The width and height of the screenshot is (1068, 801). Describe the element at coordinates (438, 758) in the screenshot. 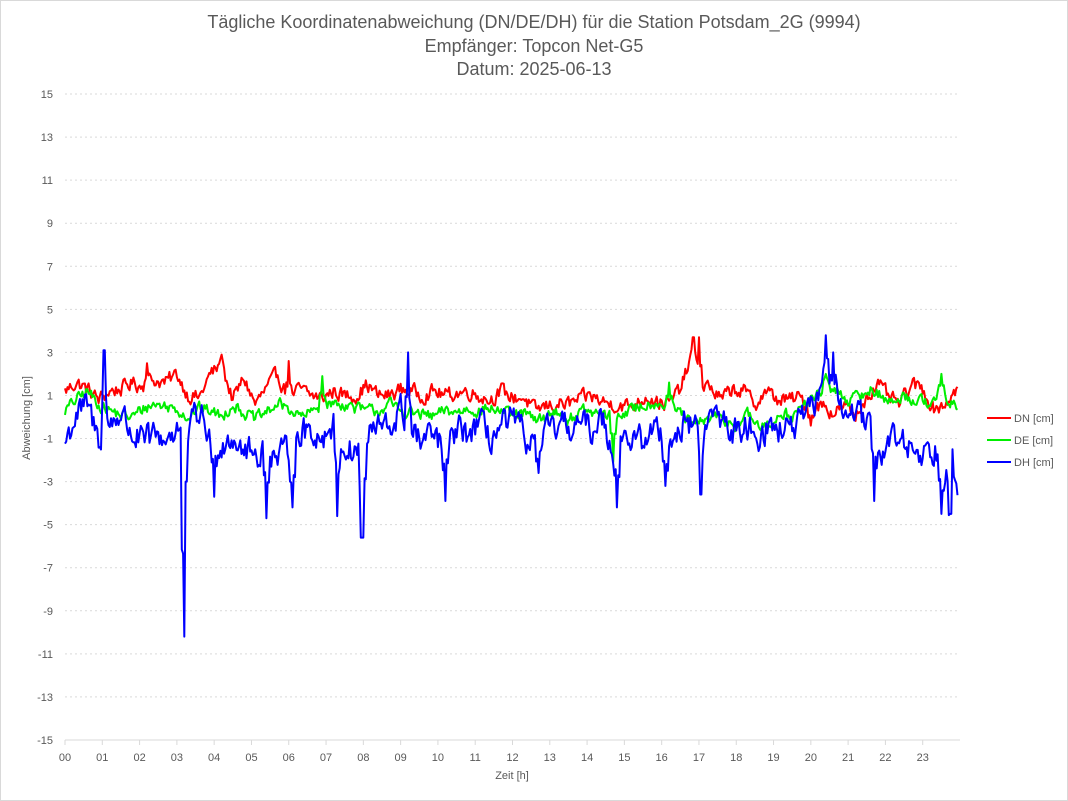

I see `x-tick-label: 10` at that location.